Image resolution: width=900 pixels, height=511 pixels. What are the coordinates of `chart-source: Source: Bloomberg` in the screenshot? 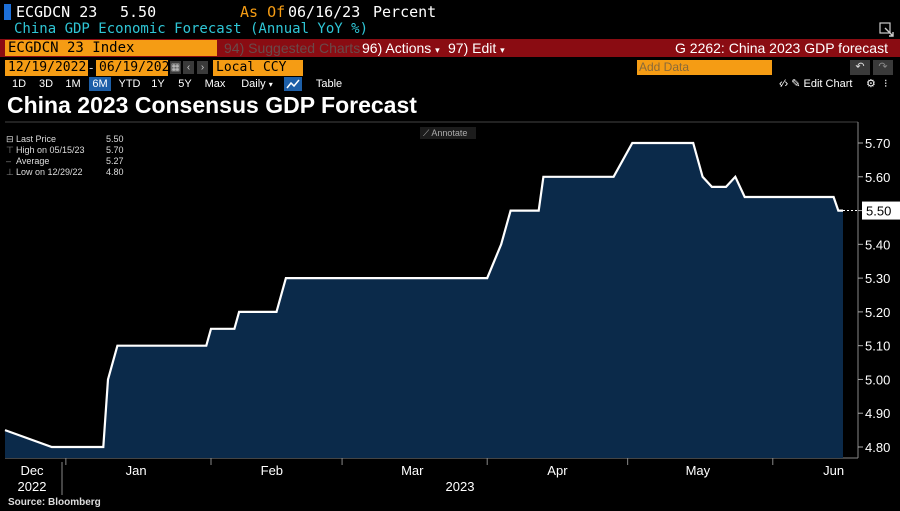 It's located at (54, 502).